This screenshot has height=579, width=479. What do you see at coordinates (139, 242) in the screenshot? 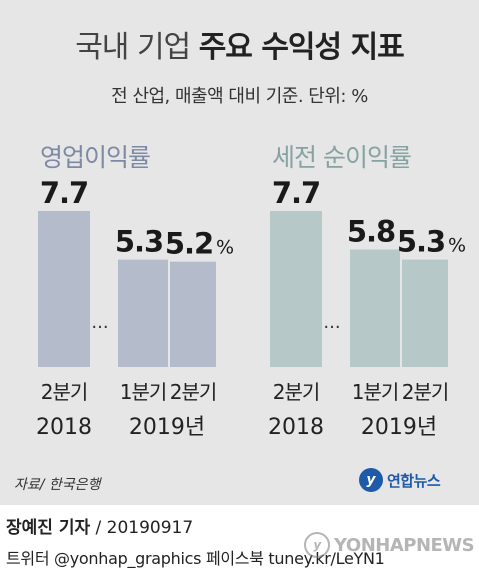
I see `operating-value-label-1: 5.3` at bounding box center [139, 242].